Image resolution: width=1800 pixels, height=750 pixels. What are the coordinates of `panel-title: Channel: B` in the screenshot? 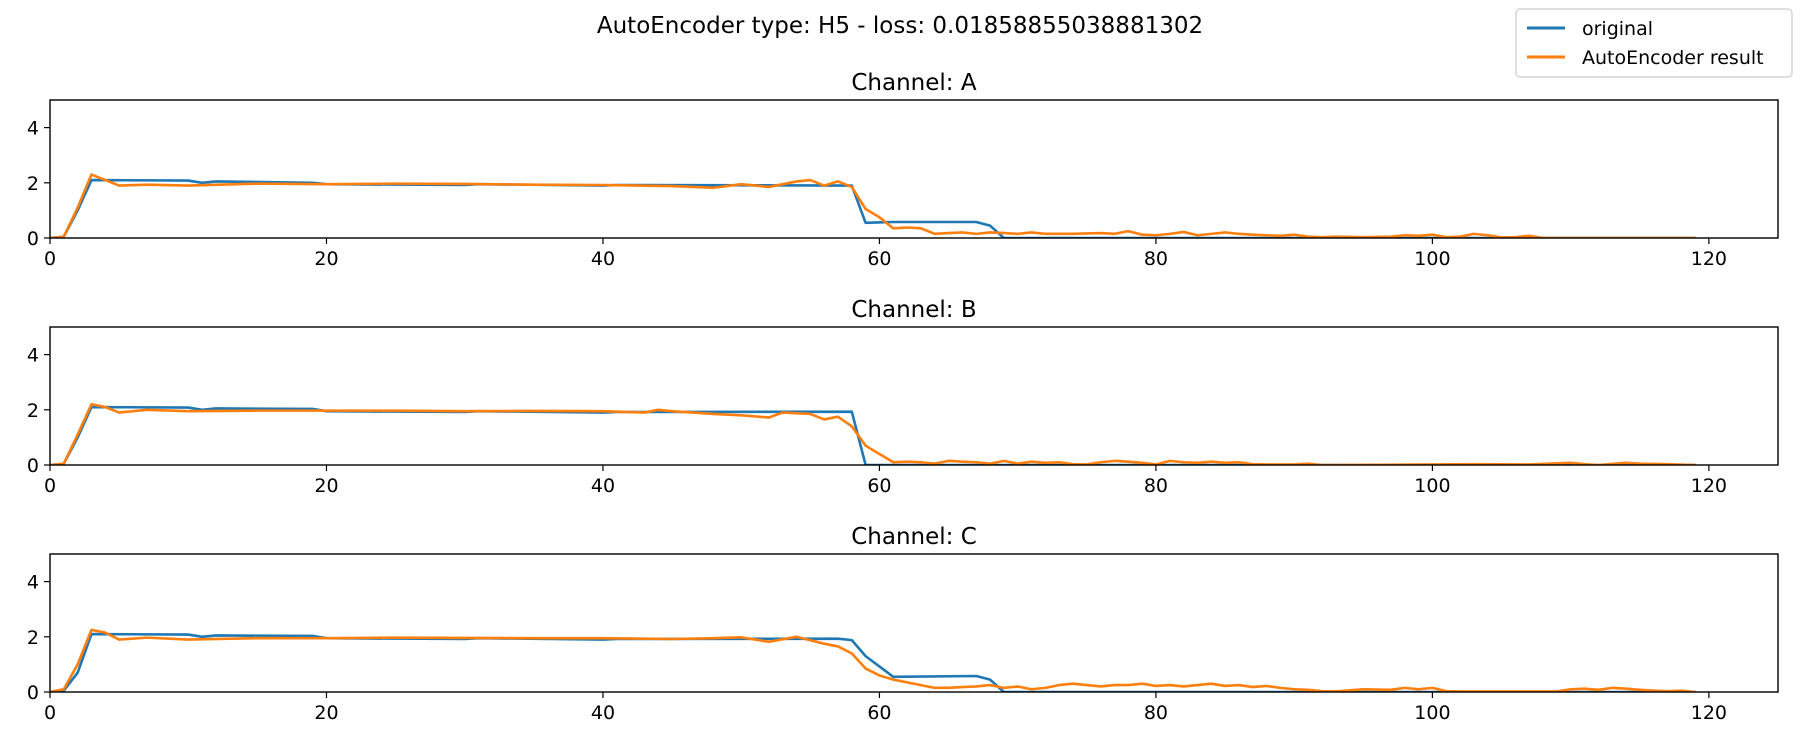 It's located at (913, 310).